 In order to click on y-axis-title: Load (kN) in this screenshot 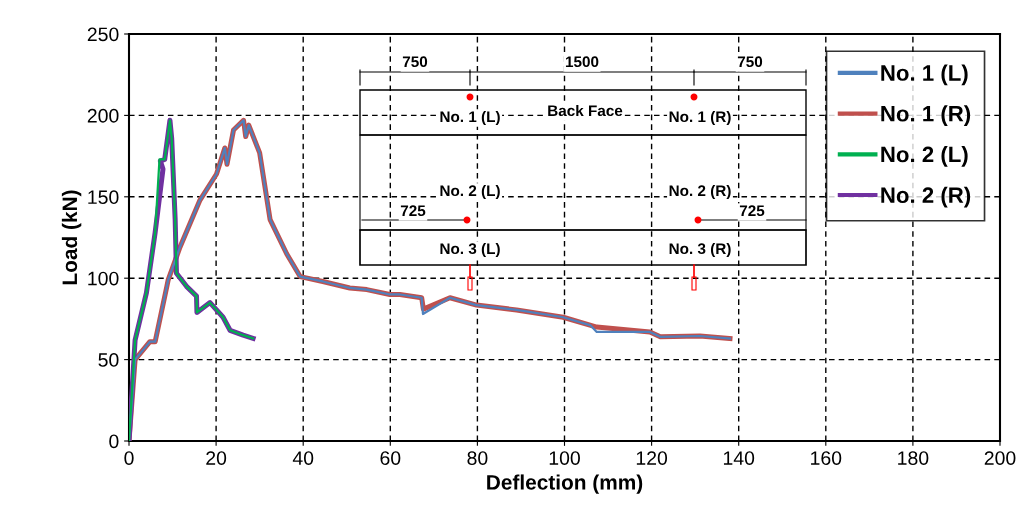, I will do `click(71, 237)`.